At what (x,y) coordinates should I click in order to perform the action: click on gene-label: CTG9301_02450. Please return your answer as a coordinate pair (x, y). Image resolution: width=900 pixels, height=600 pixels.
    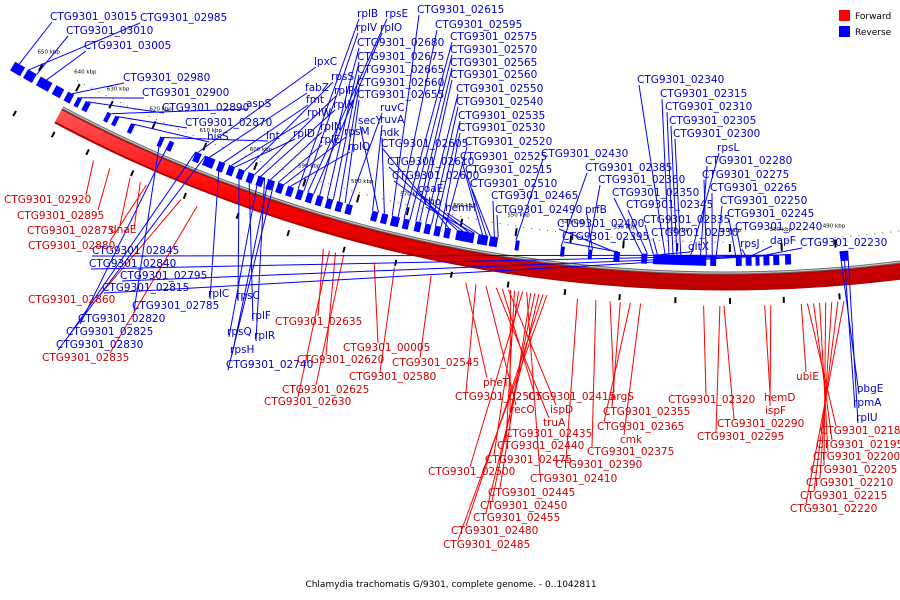
    Looking at the image, I should click on (523, 506).